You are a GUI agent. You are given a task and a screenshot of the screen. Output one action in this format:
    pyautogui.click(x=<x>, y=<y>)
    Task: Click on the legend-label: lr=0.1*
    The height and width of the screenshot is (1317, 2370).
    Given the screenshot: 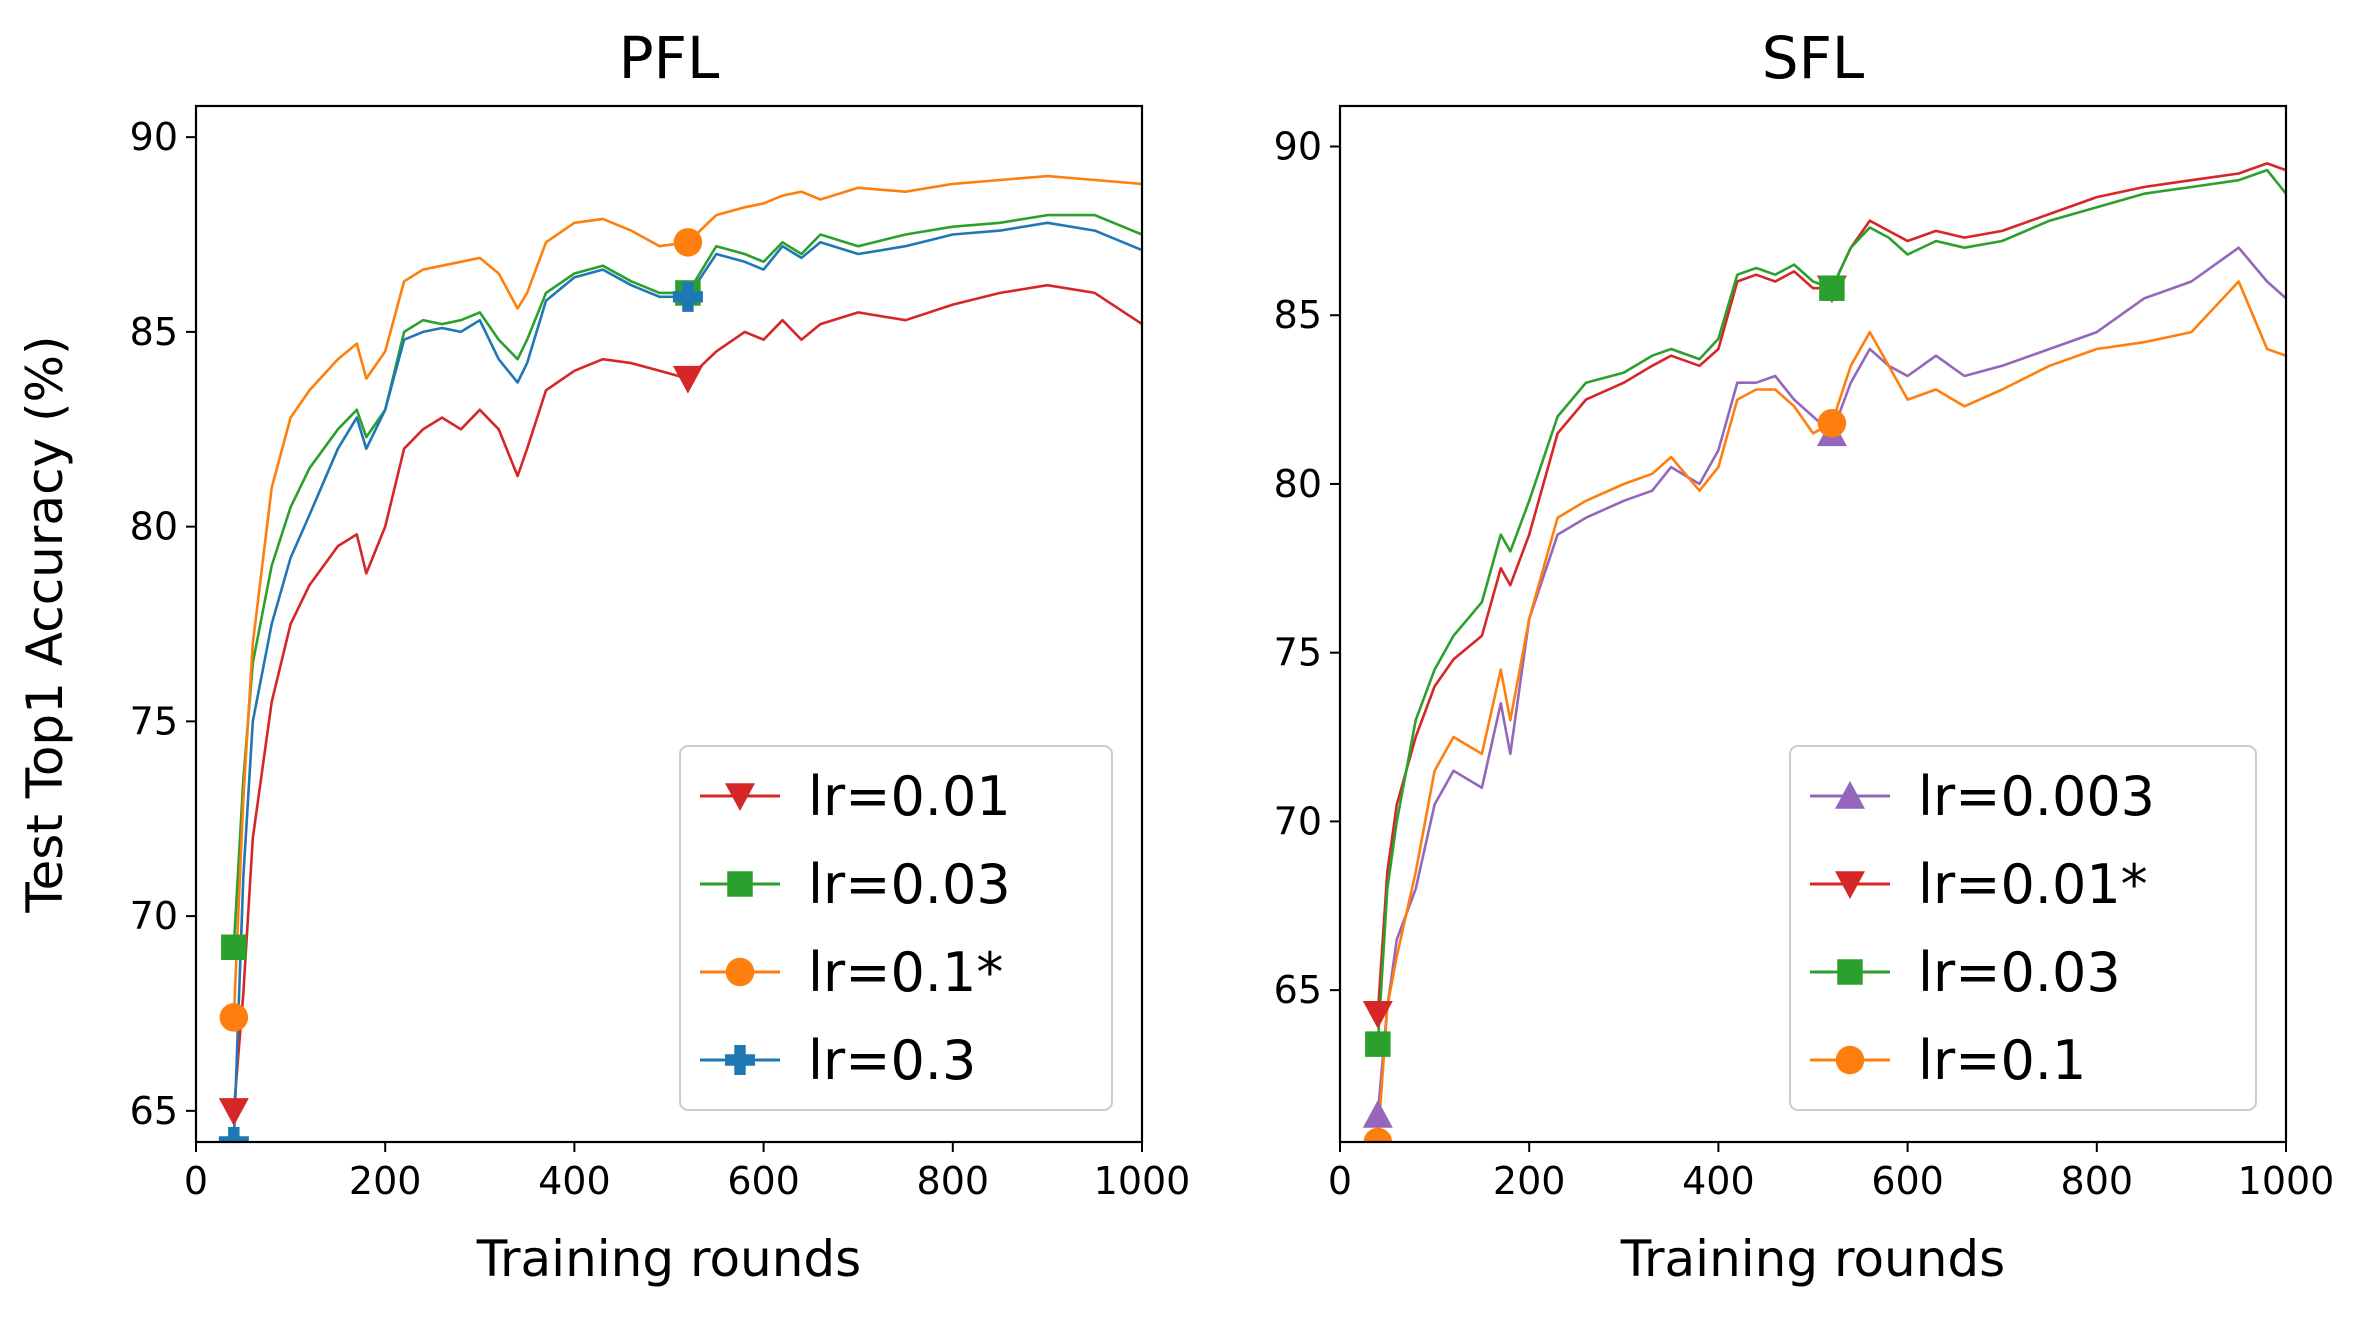 What is the action you would take?
    pyautogui.click(x=905, y=972)
    